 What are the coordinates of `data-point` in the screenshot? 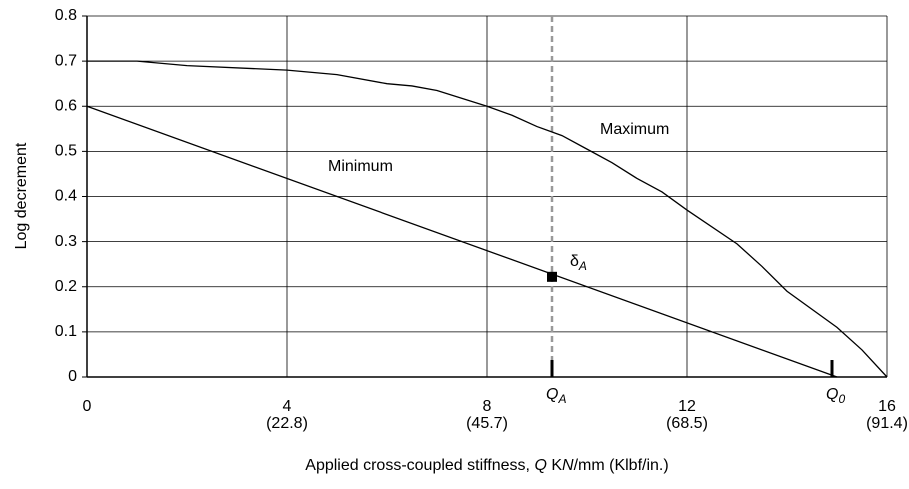 It's located at (552, 276).